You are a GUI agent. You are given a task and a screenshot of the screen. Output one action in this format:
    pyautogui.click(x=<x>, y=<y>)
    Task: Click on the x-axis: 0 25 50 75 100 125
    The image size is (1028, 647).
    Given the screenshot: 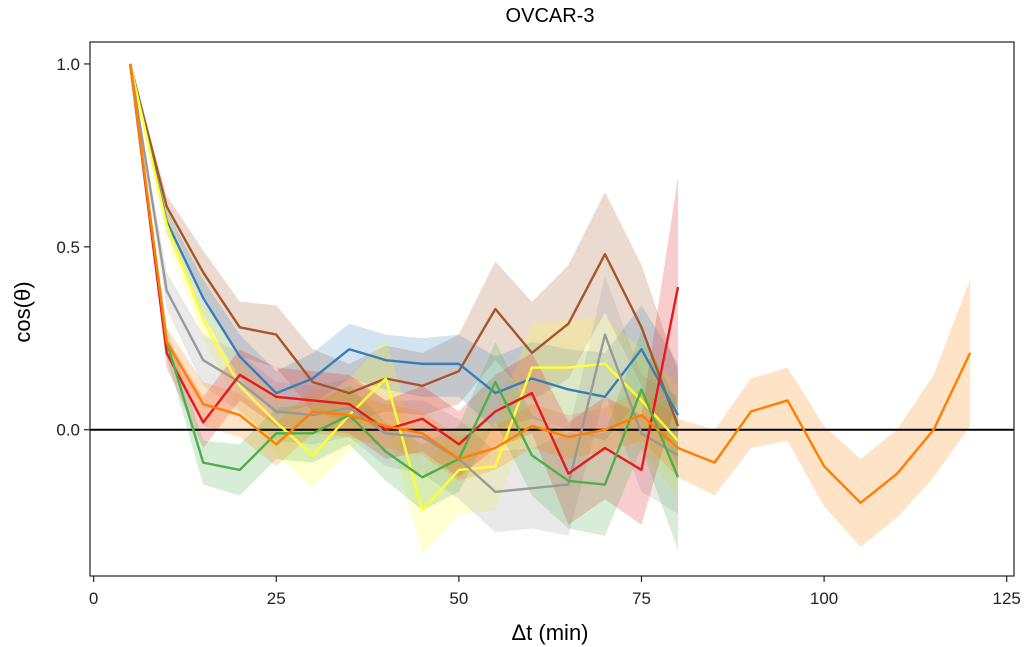 What is the action you would take?
    pyautogui.click(x=555, y=592)
    